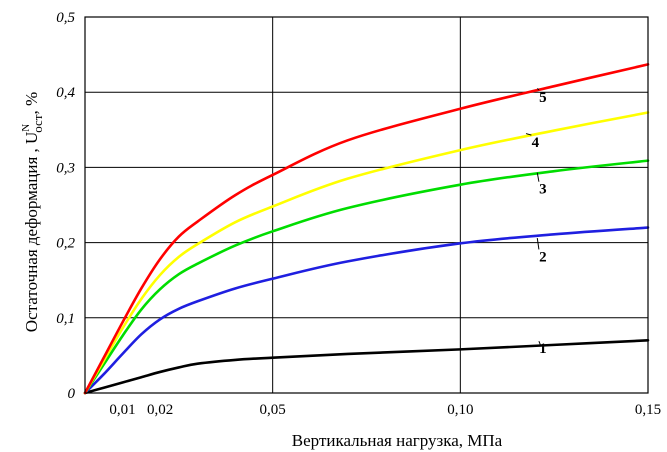  Describe the element at coordinates (648, 410) in the screenshot. I see `x-tick-label: 0,15` at that location.